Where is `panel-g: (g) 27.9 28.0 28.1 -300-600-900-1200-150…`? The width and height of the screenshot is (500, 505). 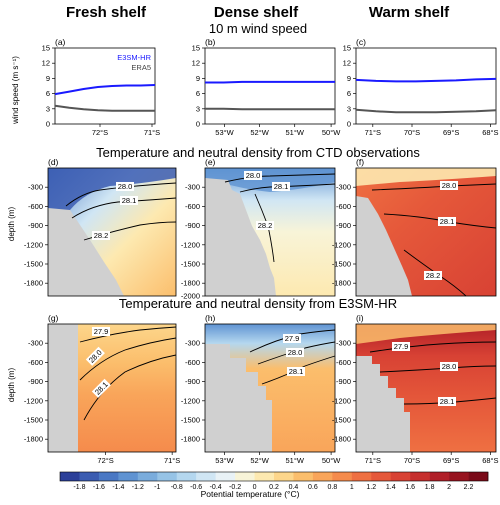 panel-g: (g) 27.9 28.0 28.1 -300-600-900-1200-150… is located at coordinates (102, 389).